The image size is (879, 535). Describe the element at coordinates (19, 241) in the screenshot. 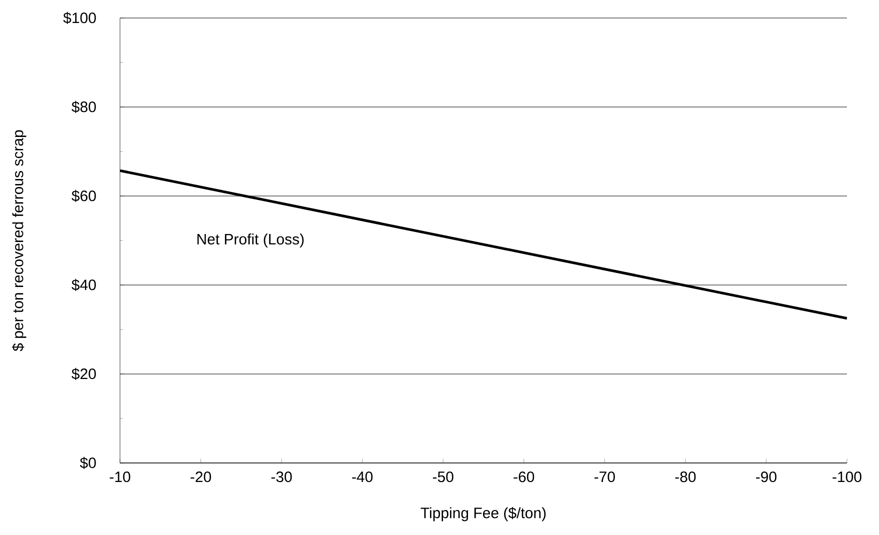

I see `y-axis-title: $ per ton recovered ferrous scrap` at that location.